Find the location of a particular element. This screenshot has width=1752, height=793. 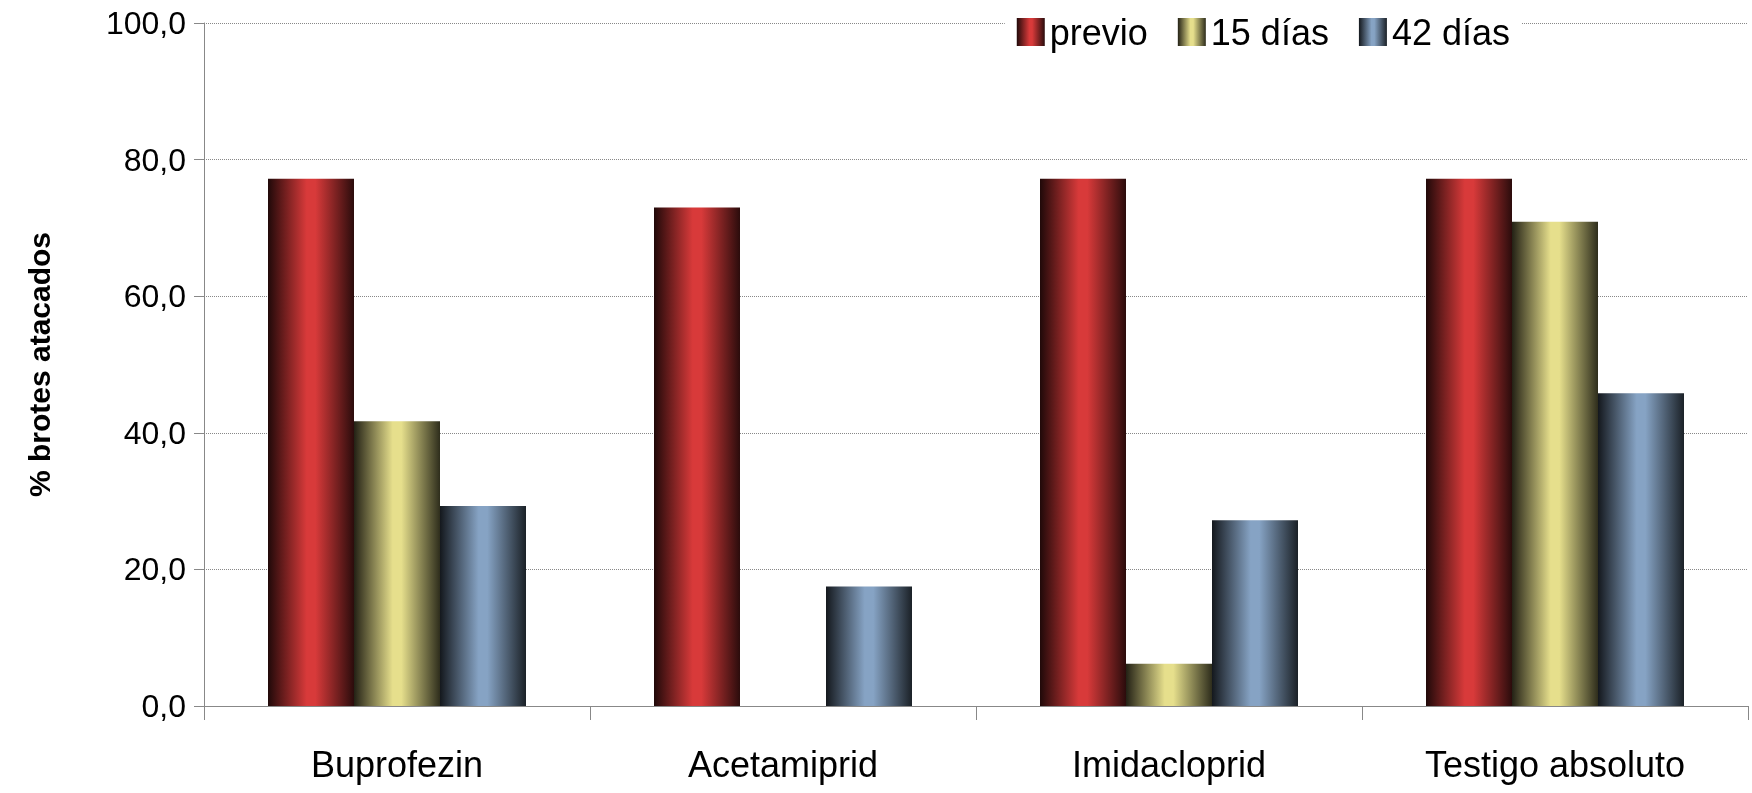

y-tick-label: 80,0 is located at coordinates (154, 159).